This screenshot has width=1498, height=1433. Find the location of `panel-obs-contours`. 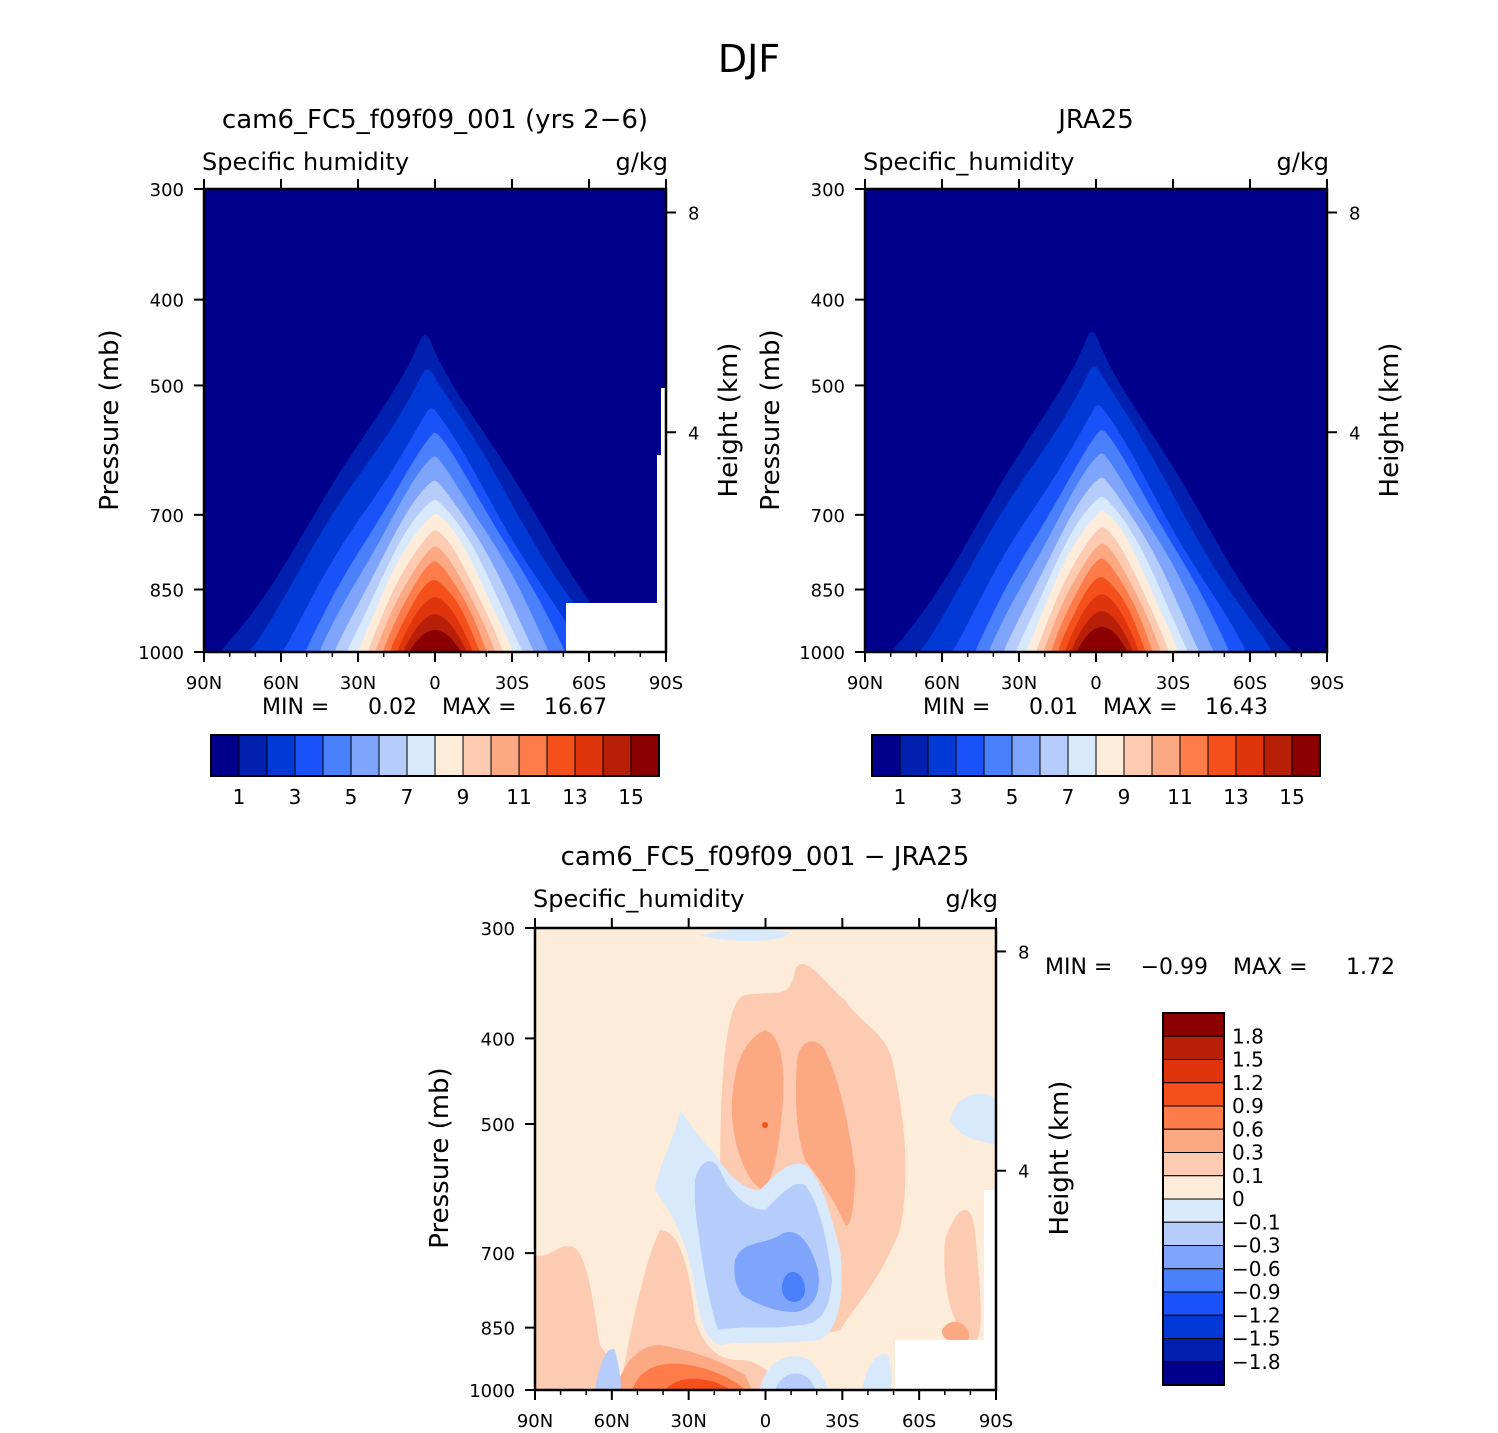

panel-obs-contours is located at coordinates (1092, 492).